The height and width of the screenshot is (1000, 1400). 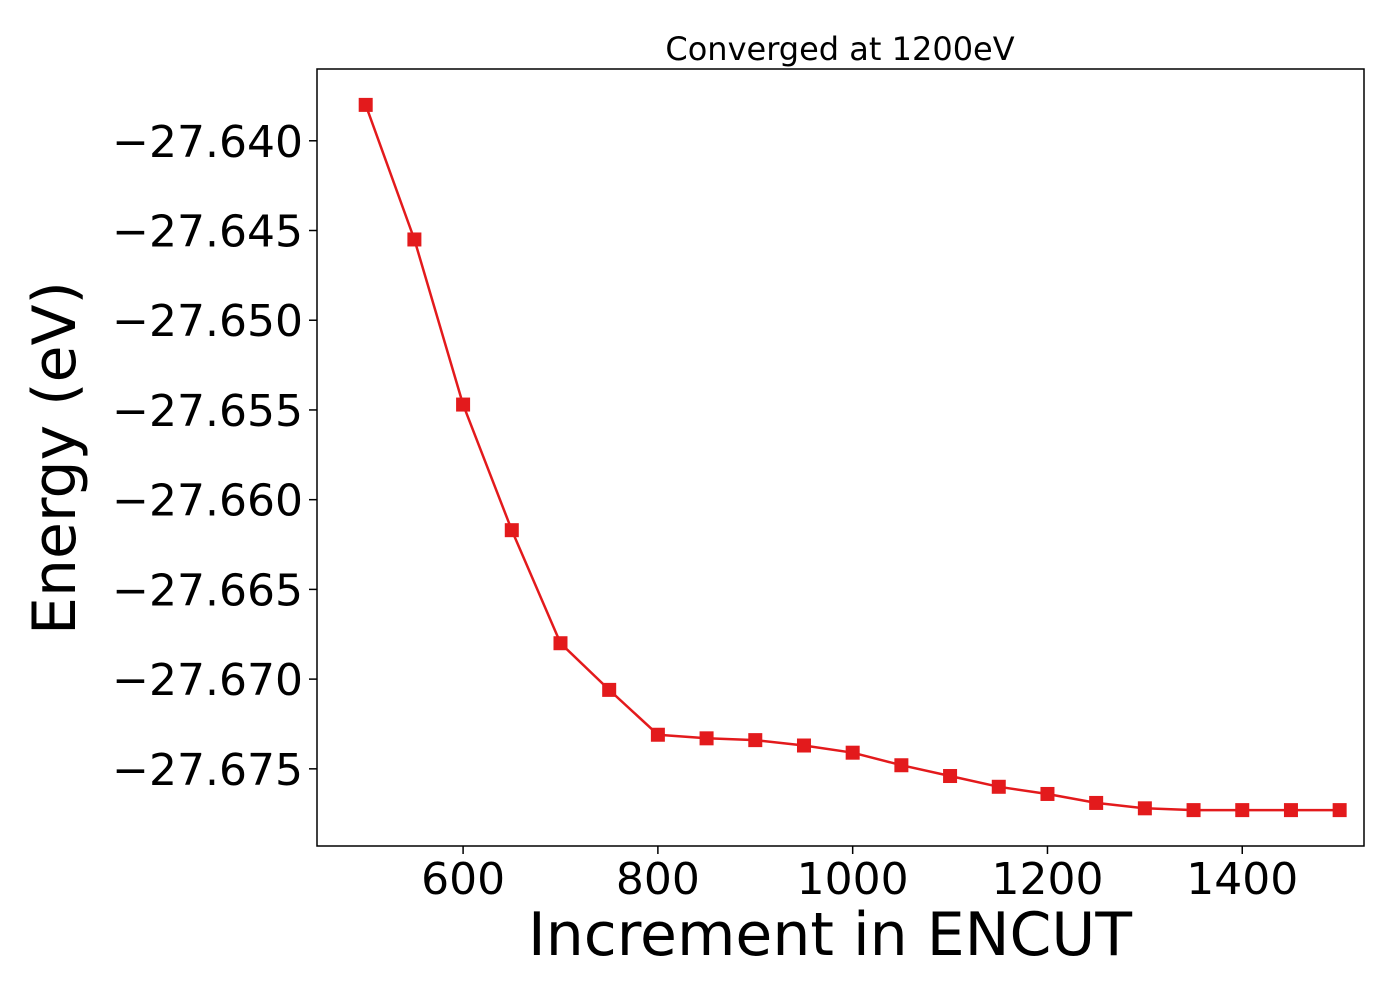 I want to click on y-tick-label: −27.660, so click(x=207, y=501).